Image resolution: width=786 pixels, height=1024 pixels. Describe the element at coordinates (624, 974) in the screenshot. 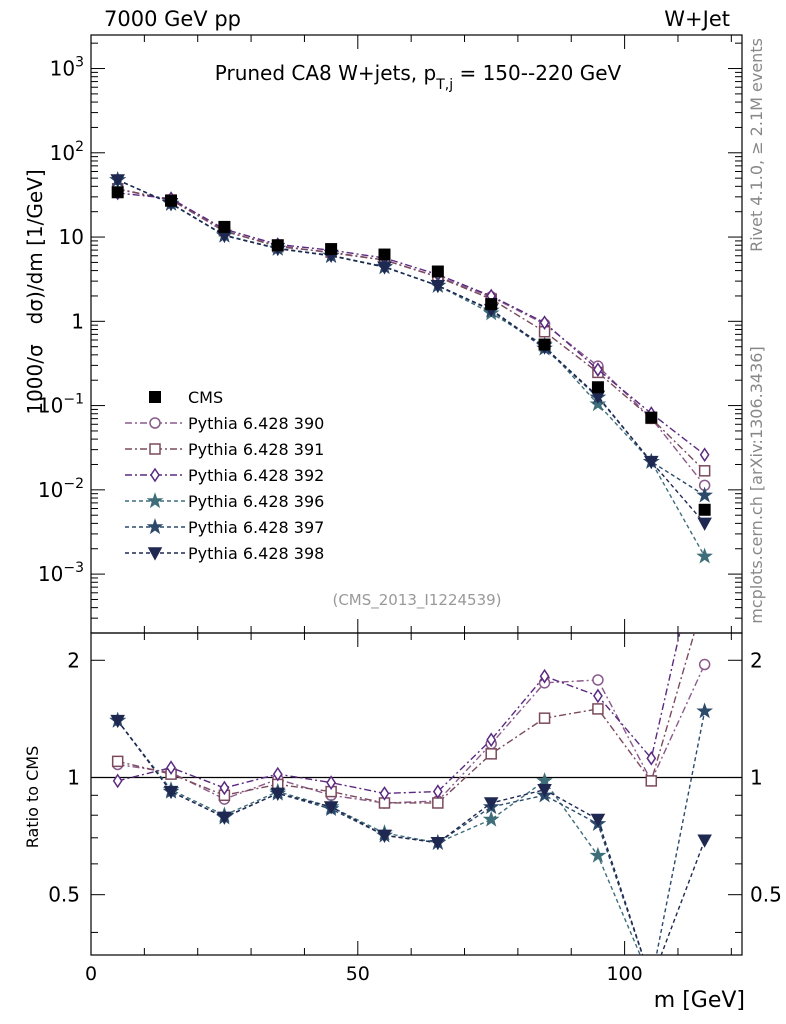

I see `x-tick-label: 100` at that location.